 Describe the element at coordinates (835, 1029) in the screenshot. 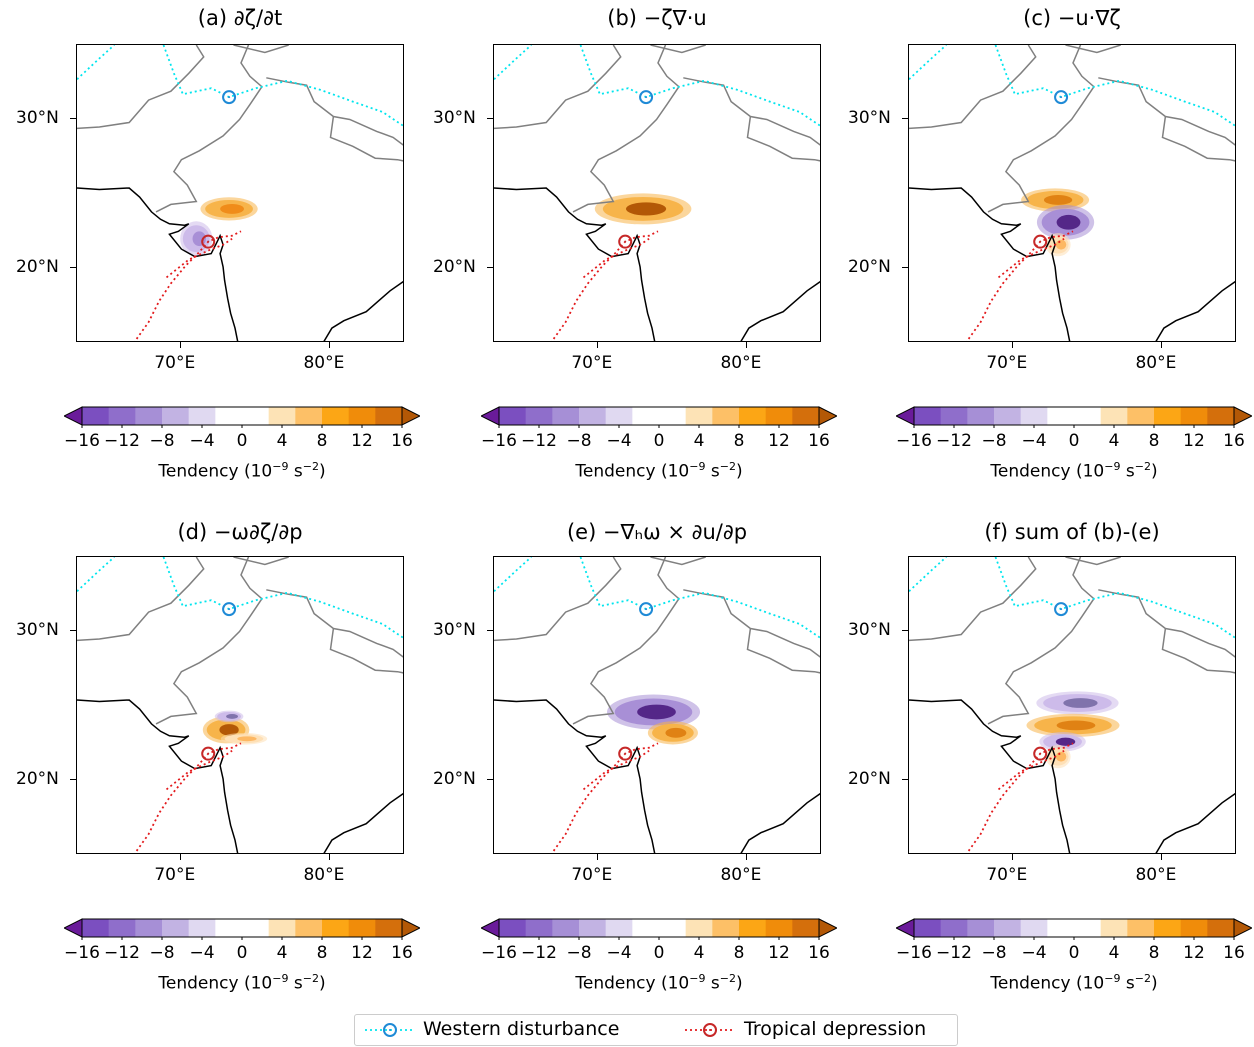

I see `legend-tropical-depression: Tropical depression` at that location.